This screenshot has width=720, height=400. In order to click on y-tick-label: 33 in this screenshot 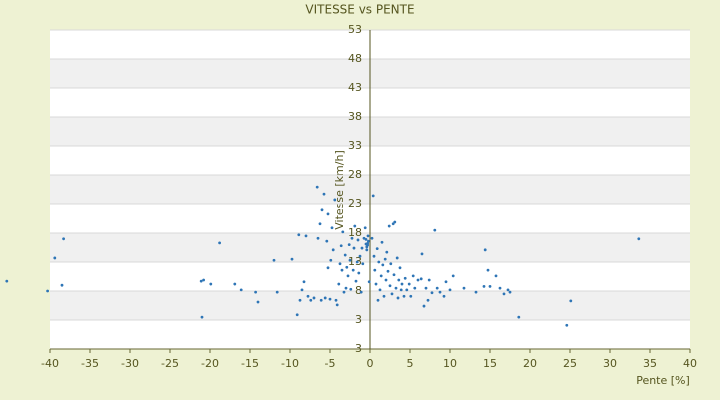, I will do `click(355, 145)`.